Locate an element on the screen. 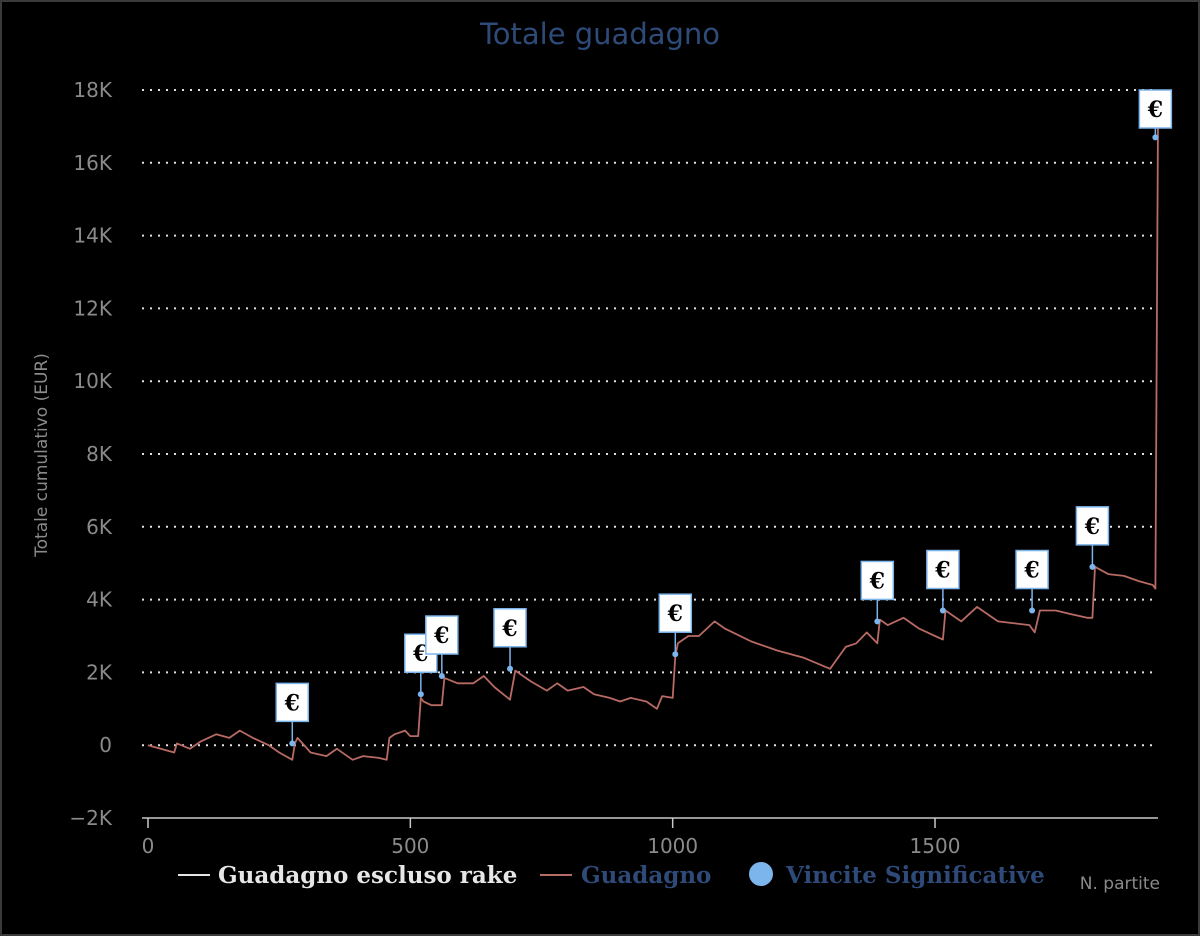 Image resolution: width=1200 pixels, height=936 pixels. y-tick-label: 12K is located at coordinates (92, 308).